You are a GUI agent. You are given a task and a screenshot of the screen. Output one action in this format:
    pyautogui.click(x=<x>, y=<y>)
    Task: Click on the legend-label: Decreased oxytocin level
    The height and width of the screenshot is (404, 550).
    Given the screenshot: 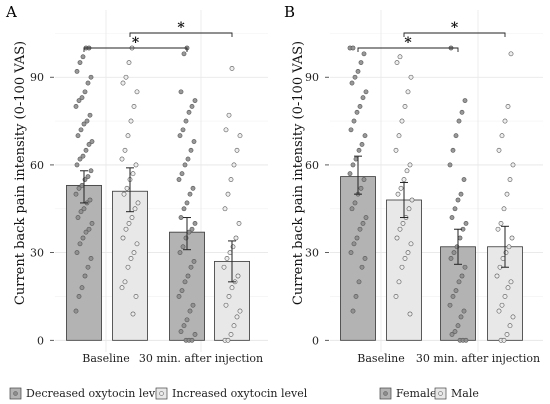 What is the action you would take?
    pyautogui.click(x=96, y=393)
    